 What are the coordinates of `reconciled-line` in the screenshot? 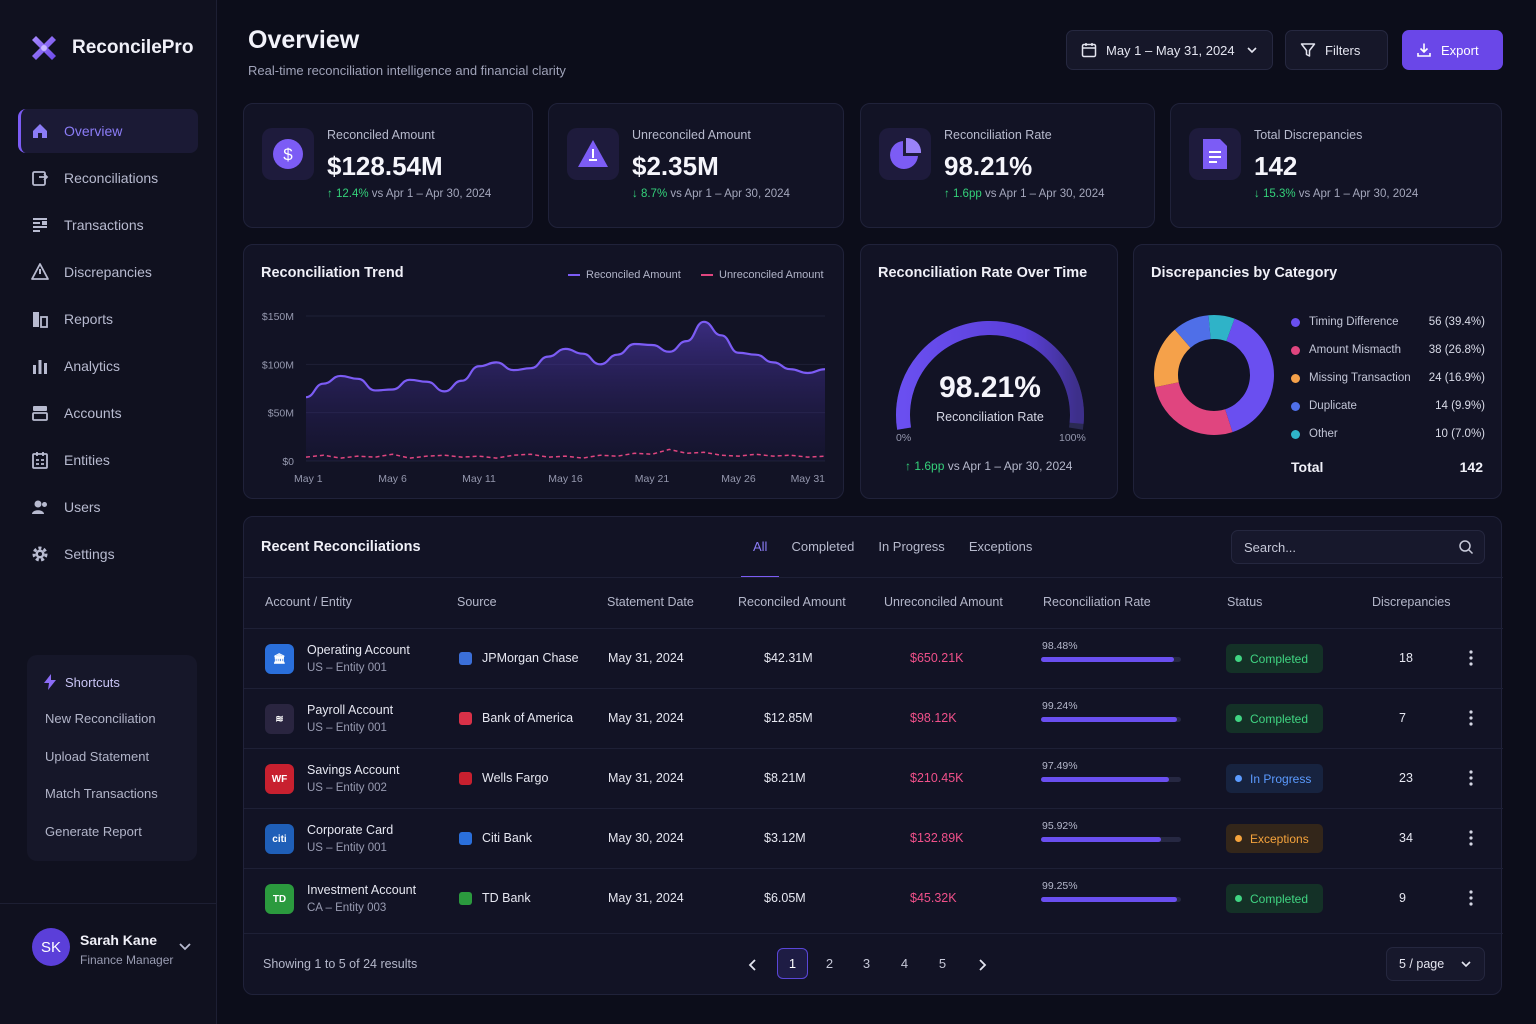 It's located at (565, 359).